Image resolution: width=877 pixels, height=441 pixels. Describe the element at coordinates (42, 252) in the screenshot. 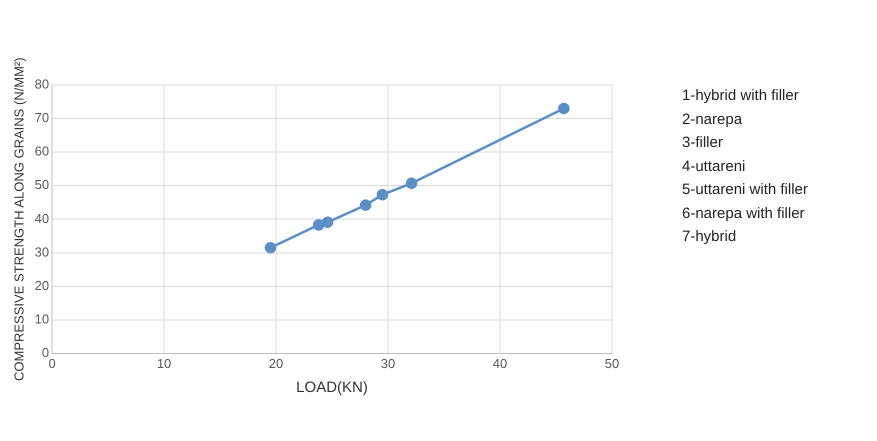

I see `y-tick-label: 30` at that location.